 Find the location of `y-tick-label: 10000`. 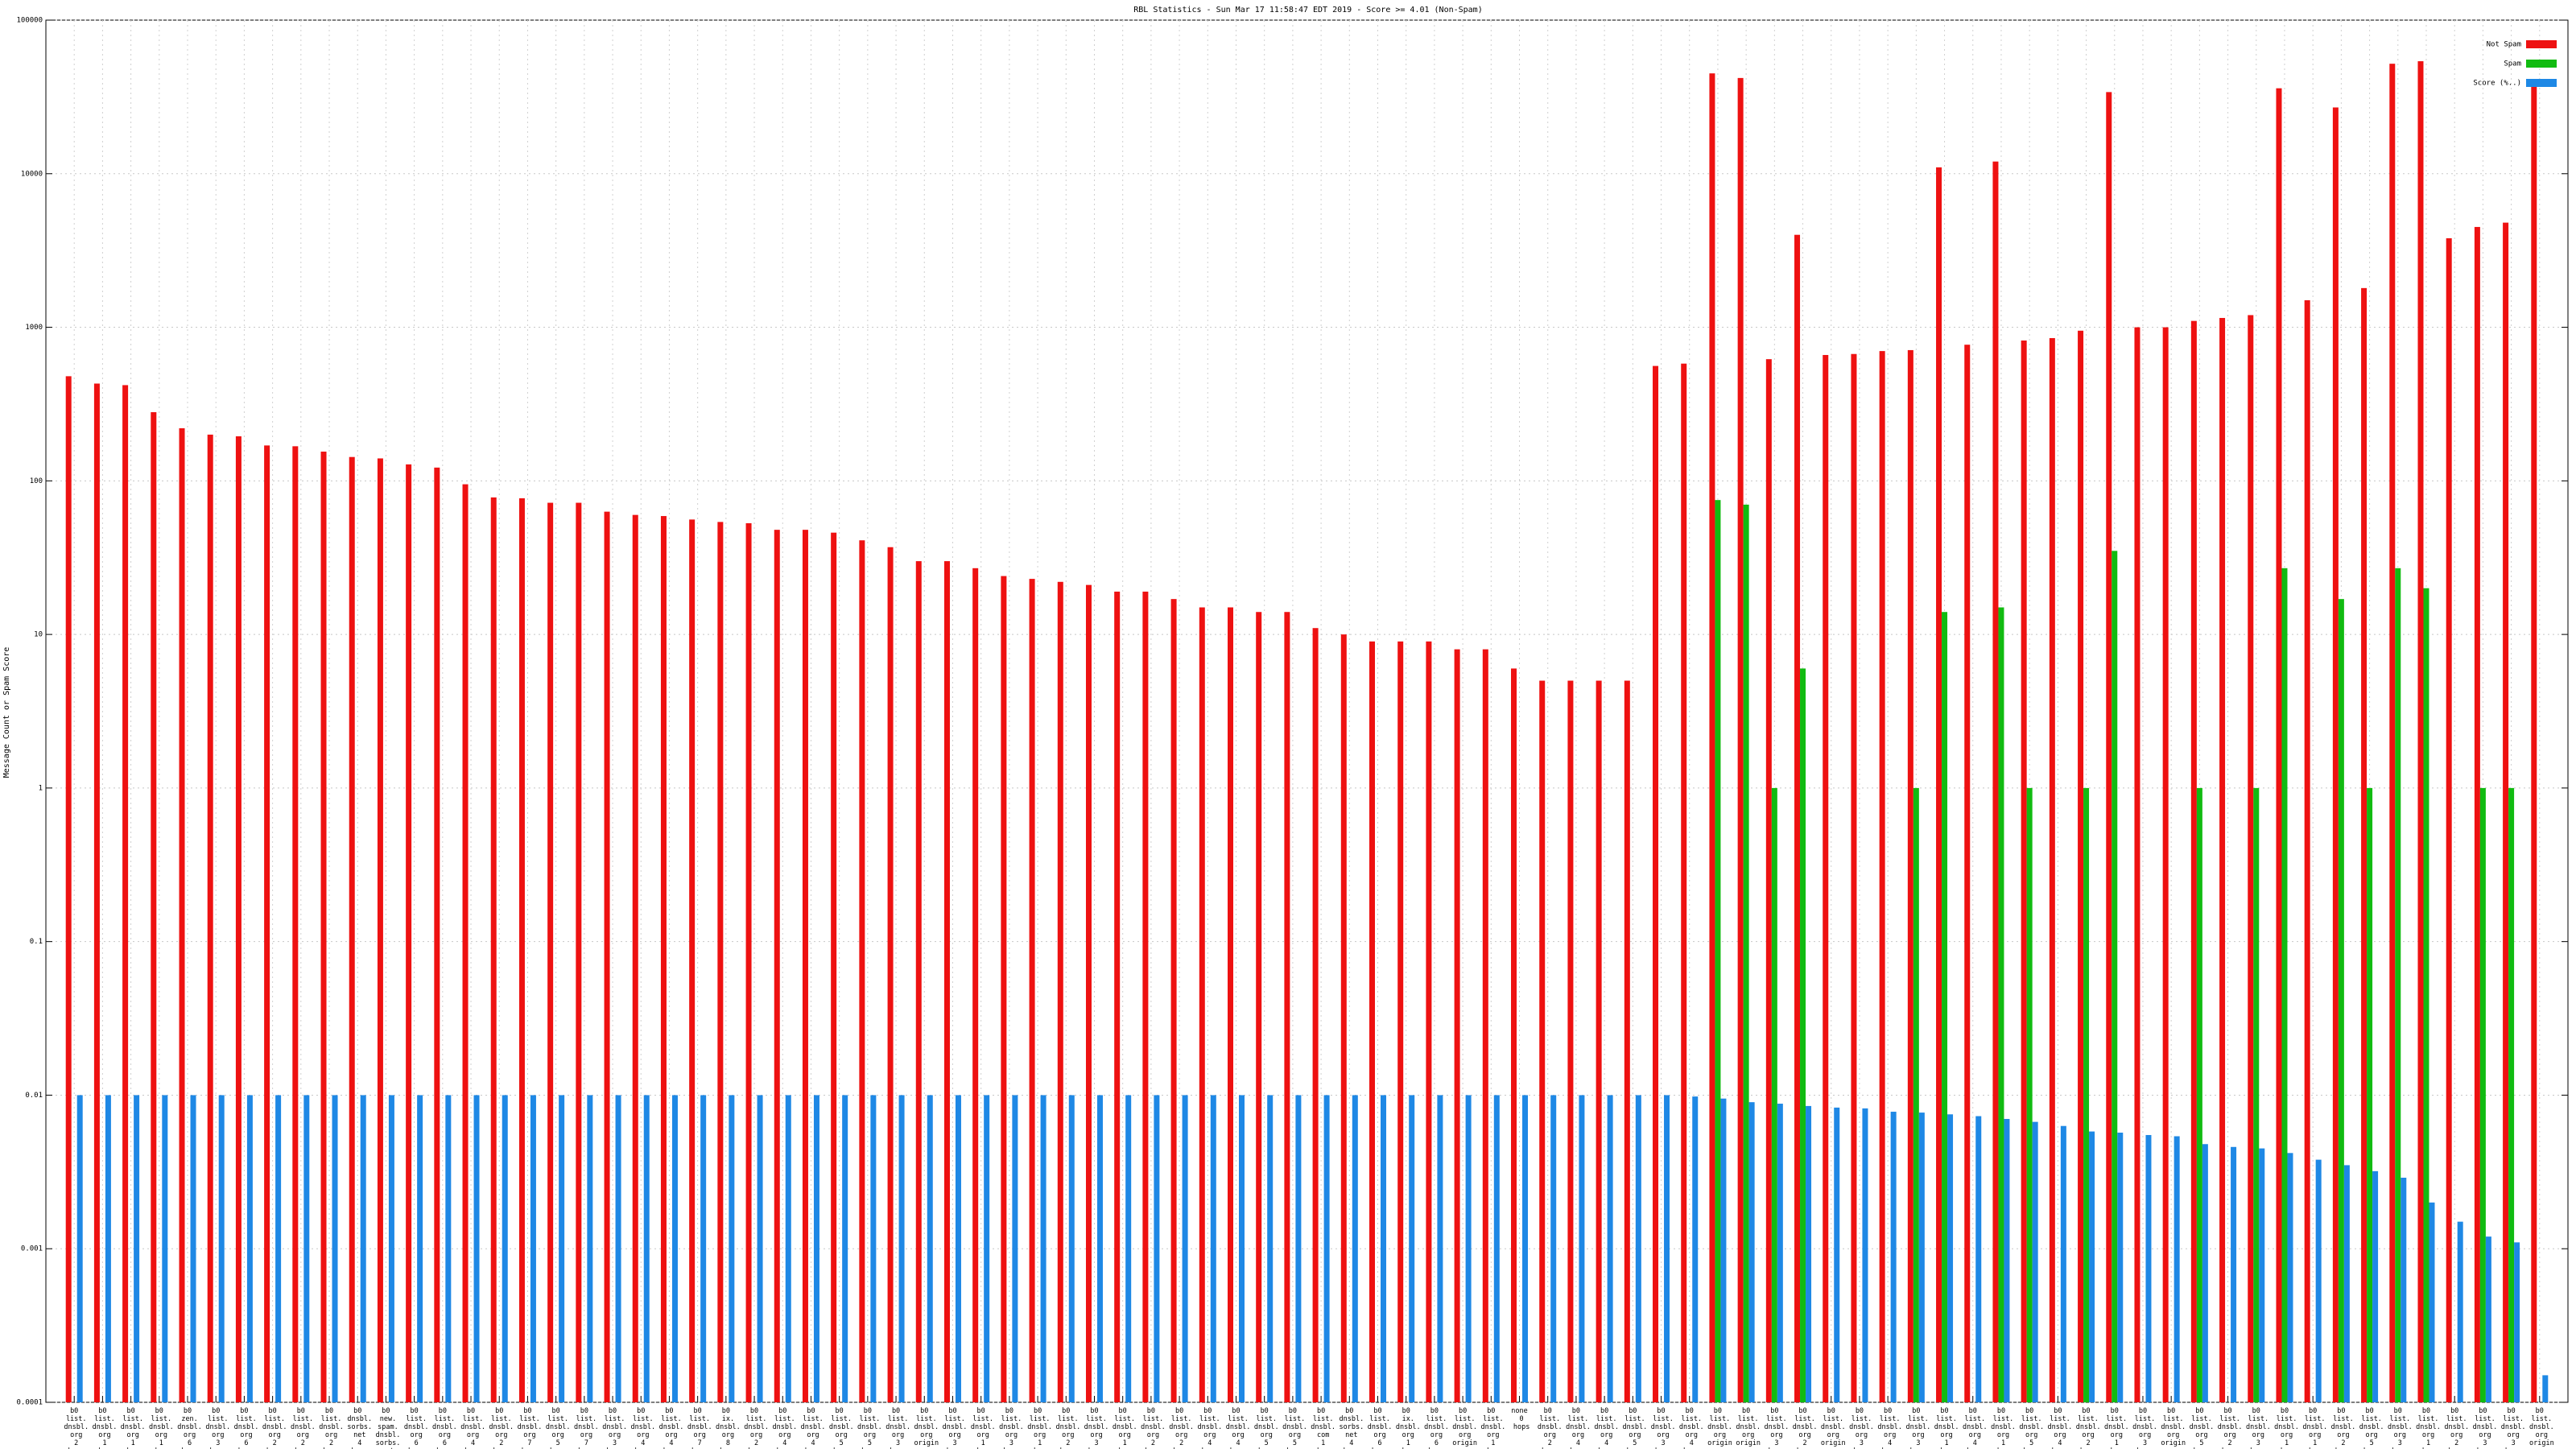

y-tick-label: 10000 is located at coordinates (32, 174).